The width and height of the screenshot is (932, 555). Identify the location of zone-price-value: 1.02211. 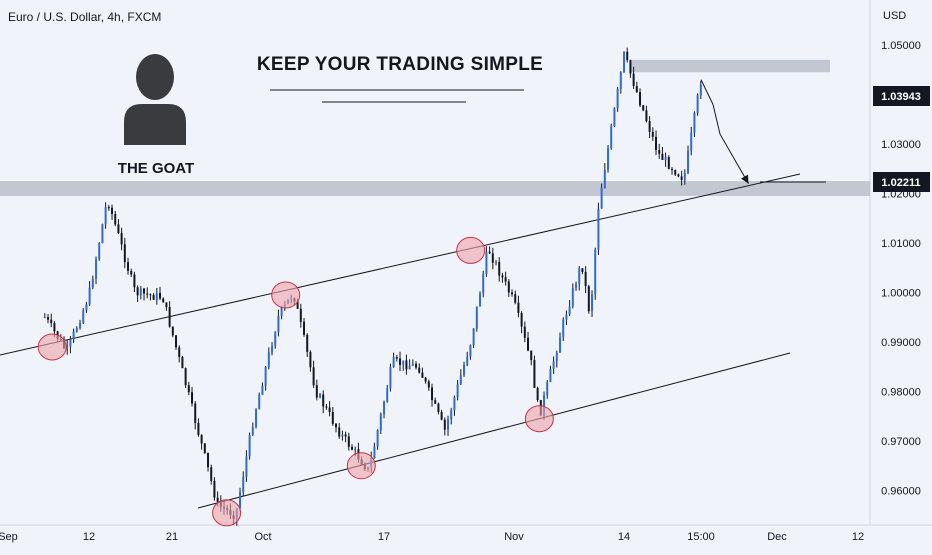
(900, 183).